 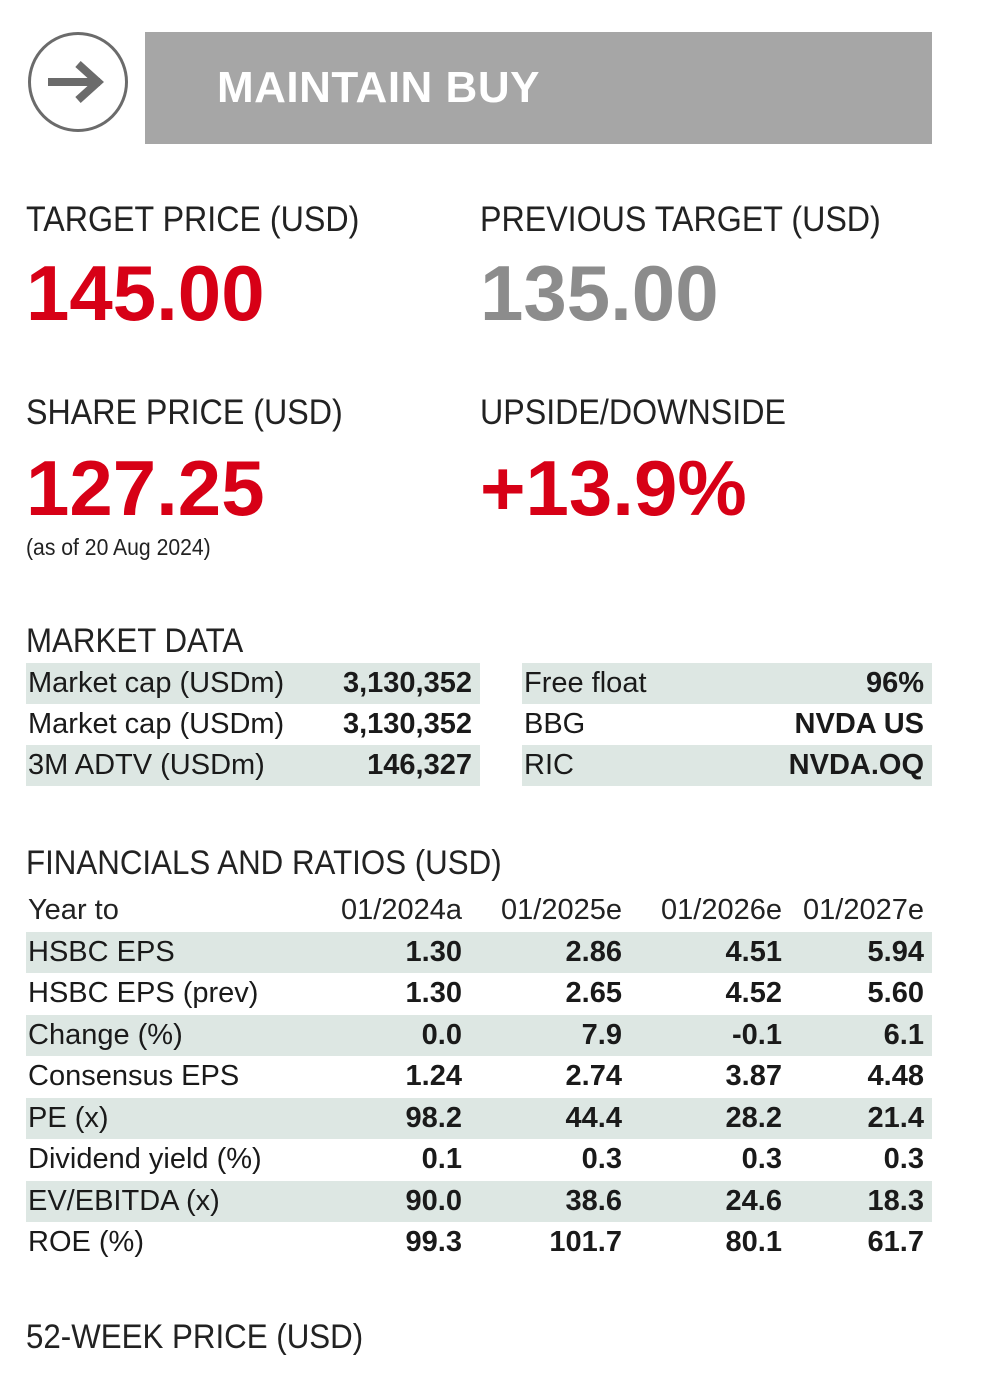 What do you see at coordinates (264, 863) in the screenshot?
I see `financials-title: FINANCIALS AND RATIOS (USD)` at bounding box center [264, 863].